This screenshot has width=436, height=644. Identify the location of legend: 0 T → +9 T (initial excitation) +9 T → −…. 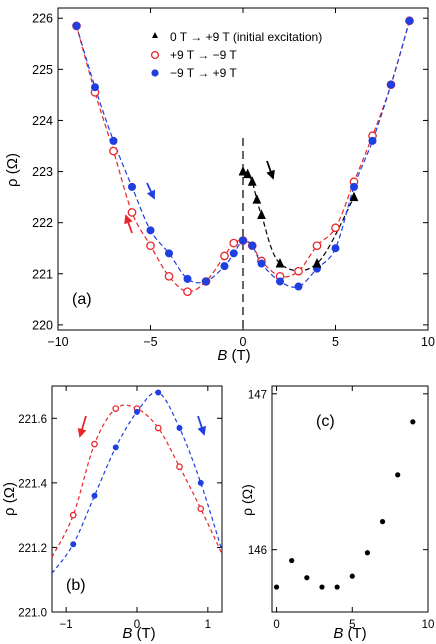
(236, 55).